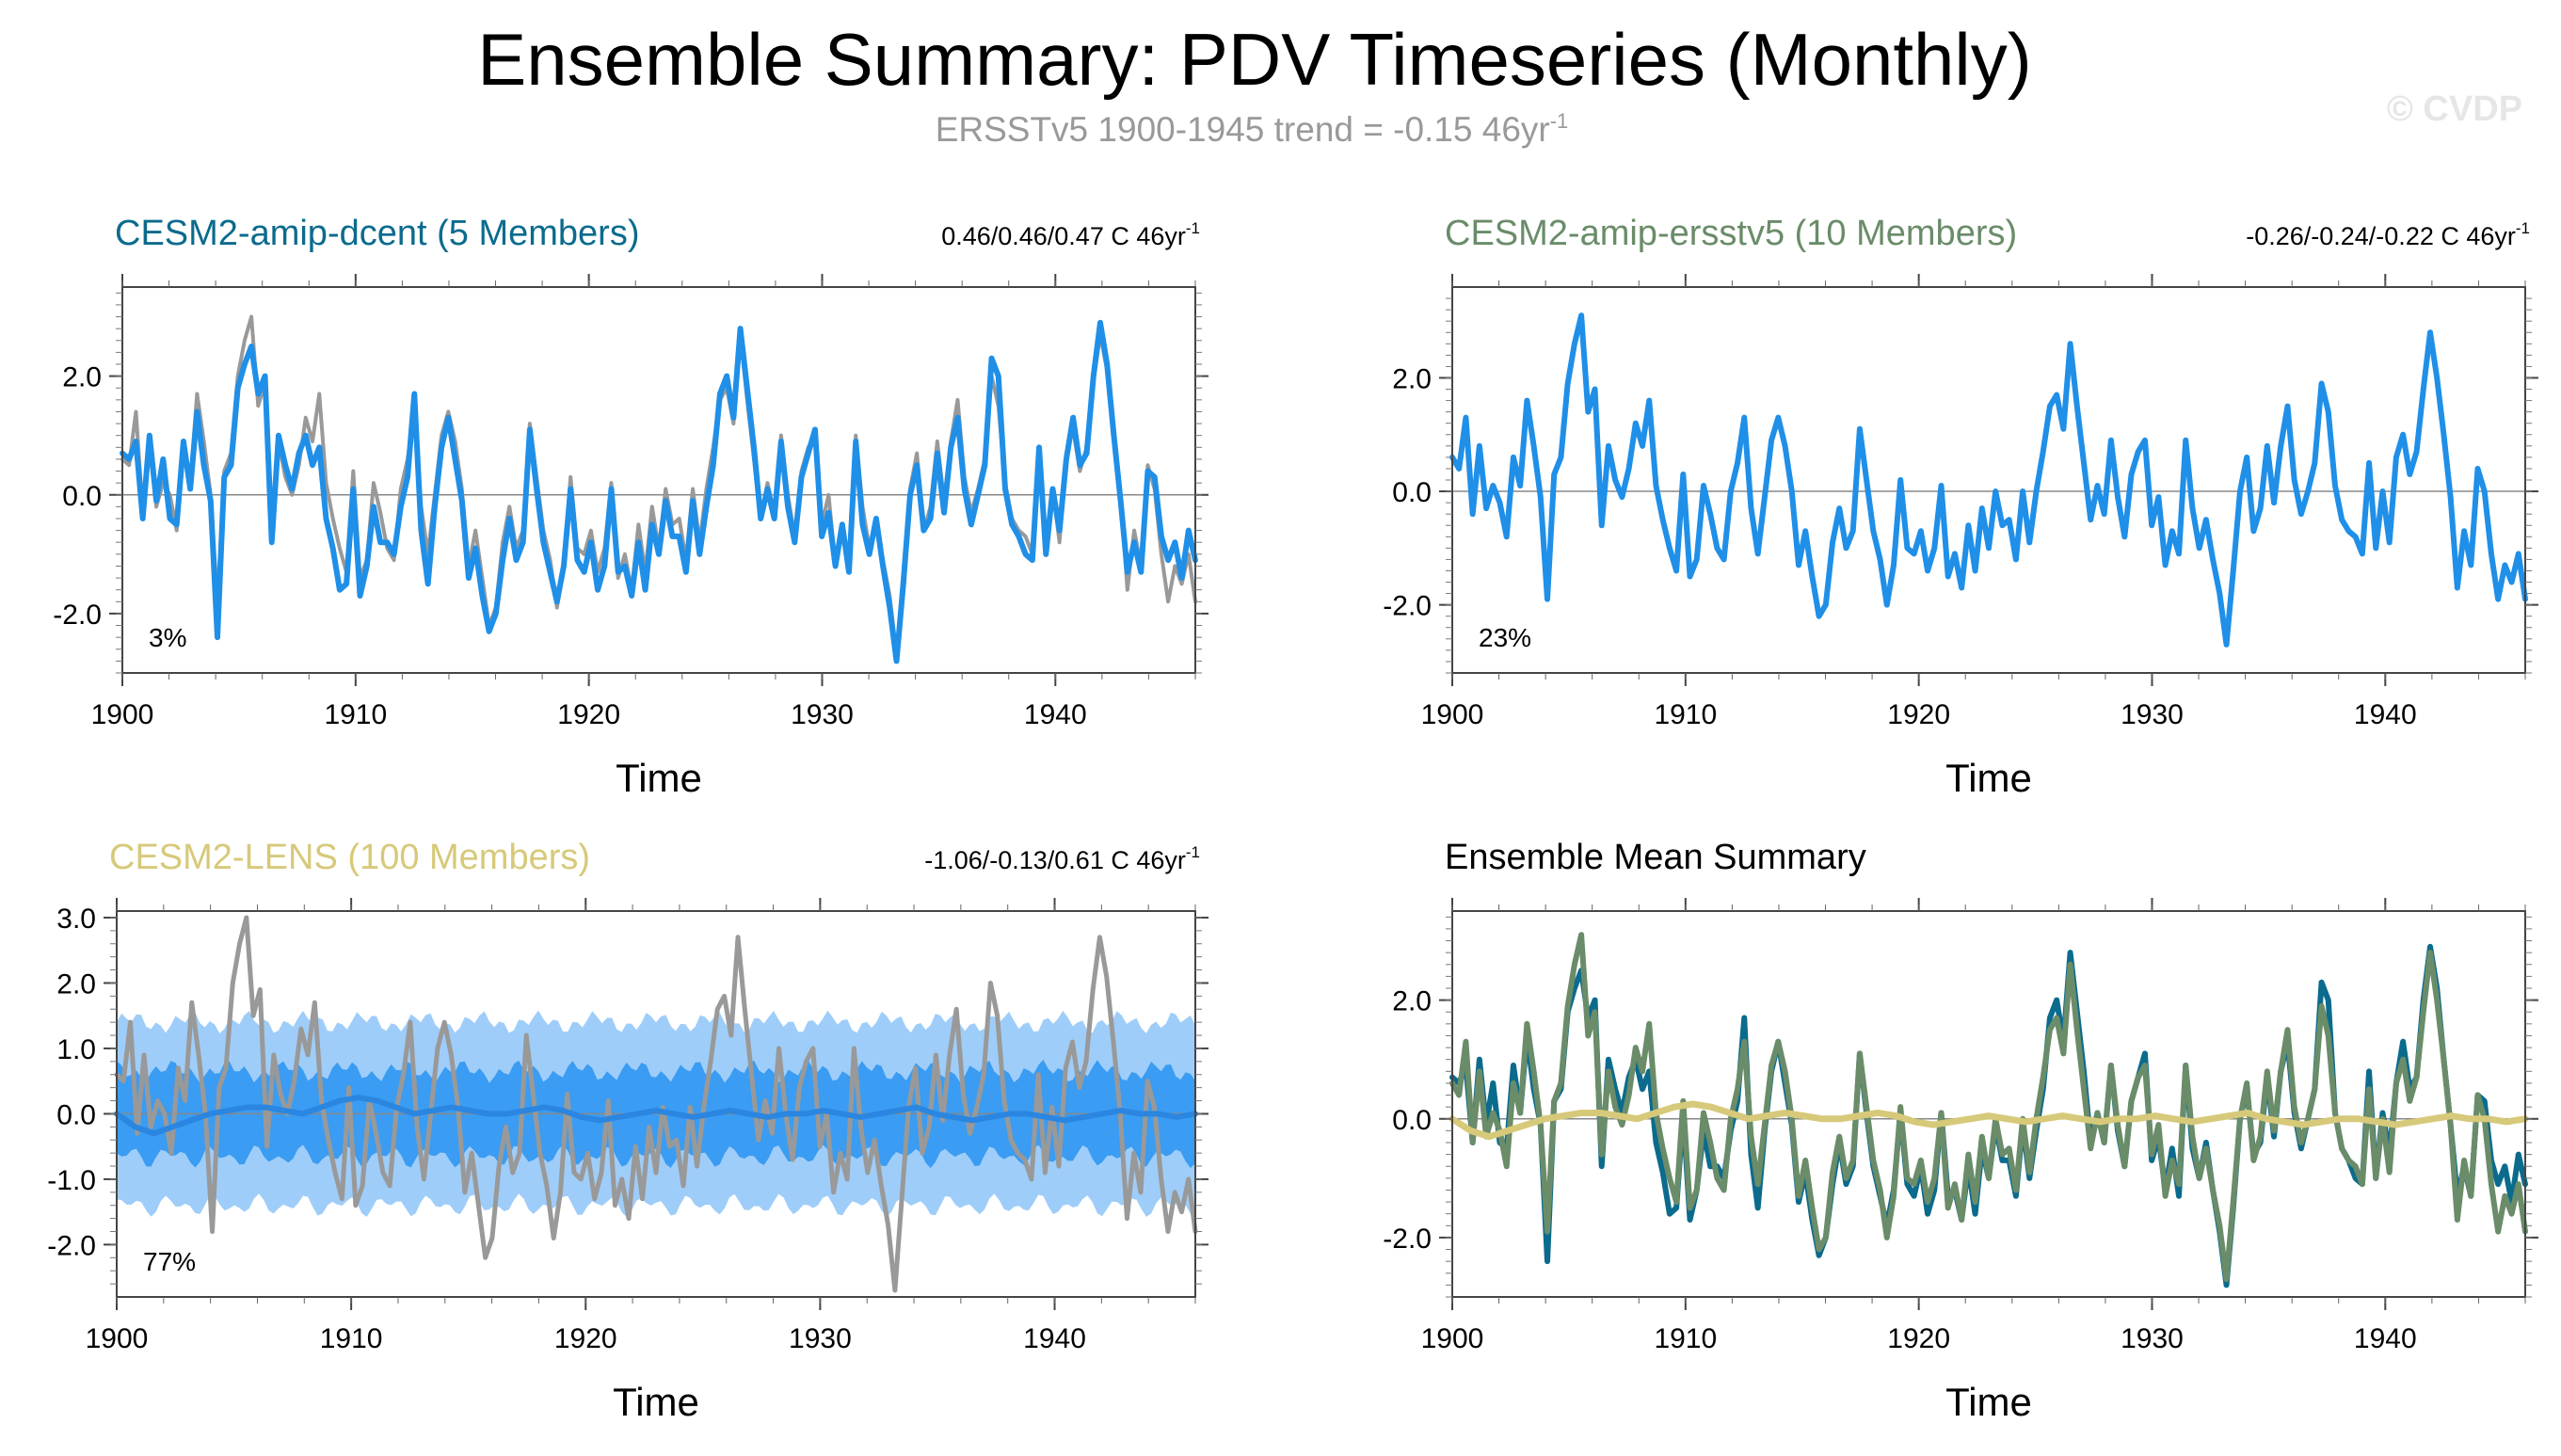  Describe the element at coordinates (1560, 121) in the screenshot. I see `figure-subtitle-sup: -1` at that location.